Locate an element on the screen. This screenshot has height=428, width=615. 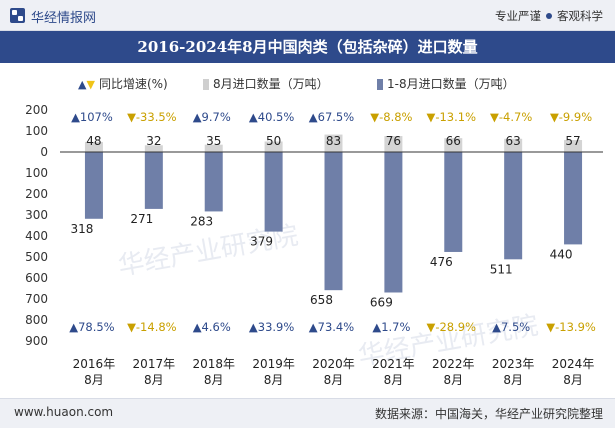
x-tick-label: 2021年 is located at coordinates (393, 364).